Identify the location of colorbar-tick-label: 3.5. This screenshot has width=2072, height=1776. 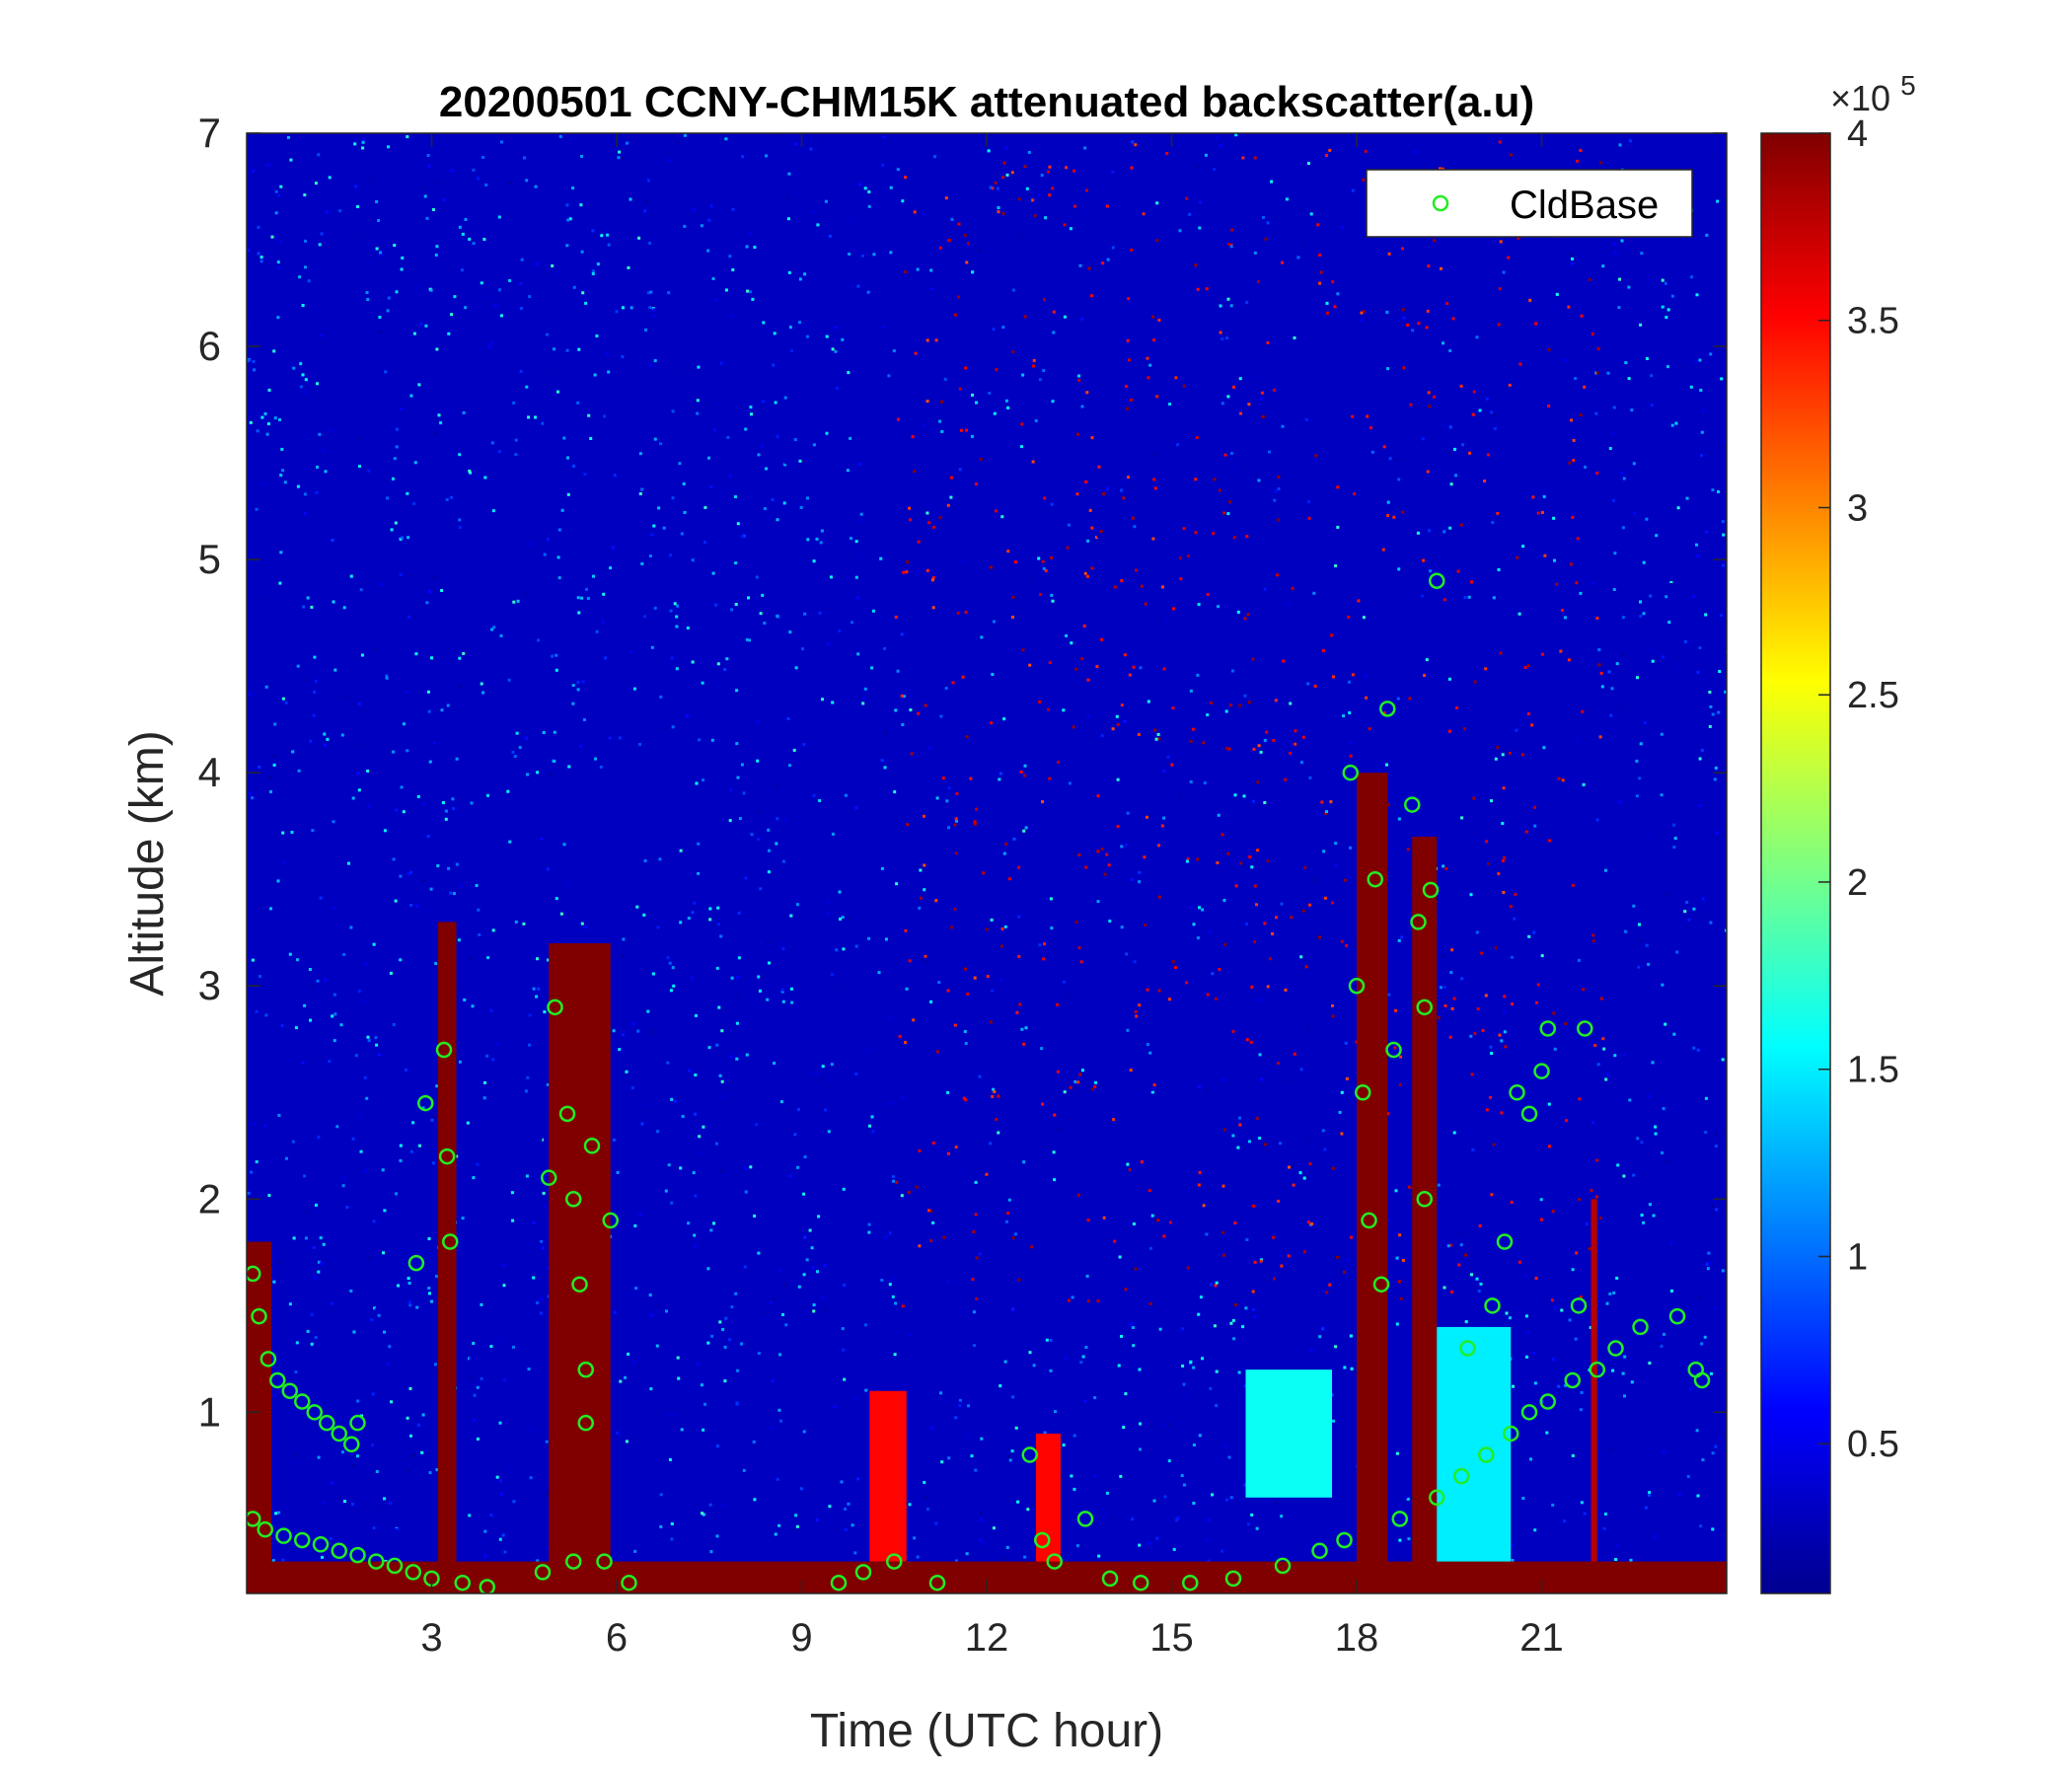
(1873, 322).